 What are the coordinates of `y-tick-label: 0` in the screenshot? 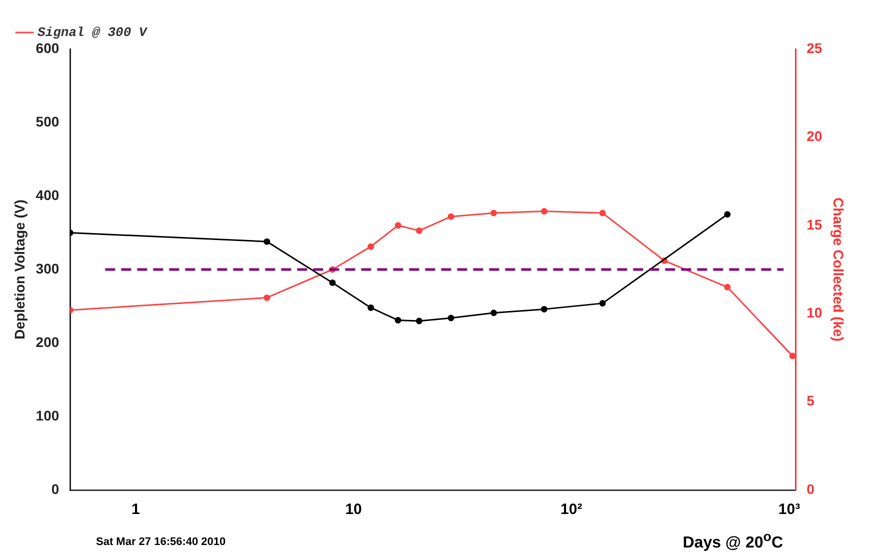 It's located at (55, 488).